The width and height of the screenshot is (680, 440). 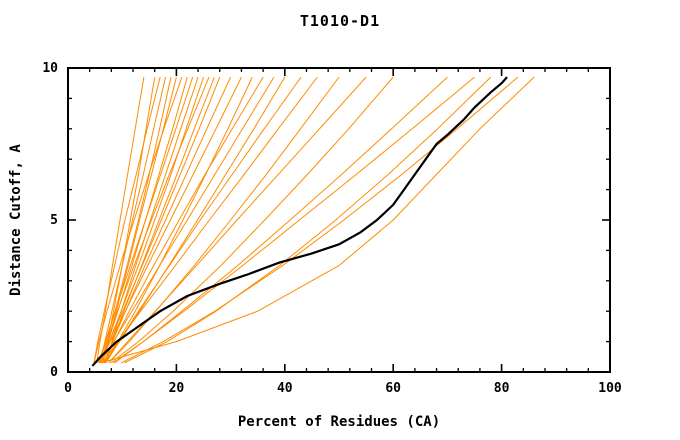 What do you see at coordinates (16, 220) in the screenshot?
I see `y-axis-label: Distance Cutoff, A` at bounding box center [16, 220].